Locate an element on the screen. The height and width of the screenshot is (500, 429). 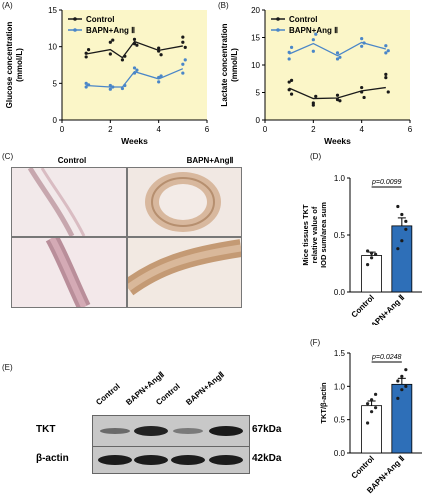
lane-labels: Control BAPN+AngⅡ Control BAPN+AngⅡ is located at coordinates (172, 395).